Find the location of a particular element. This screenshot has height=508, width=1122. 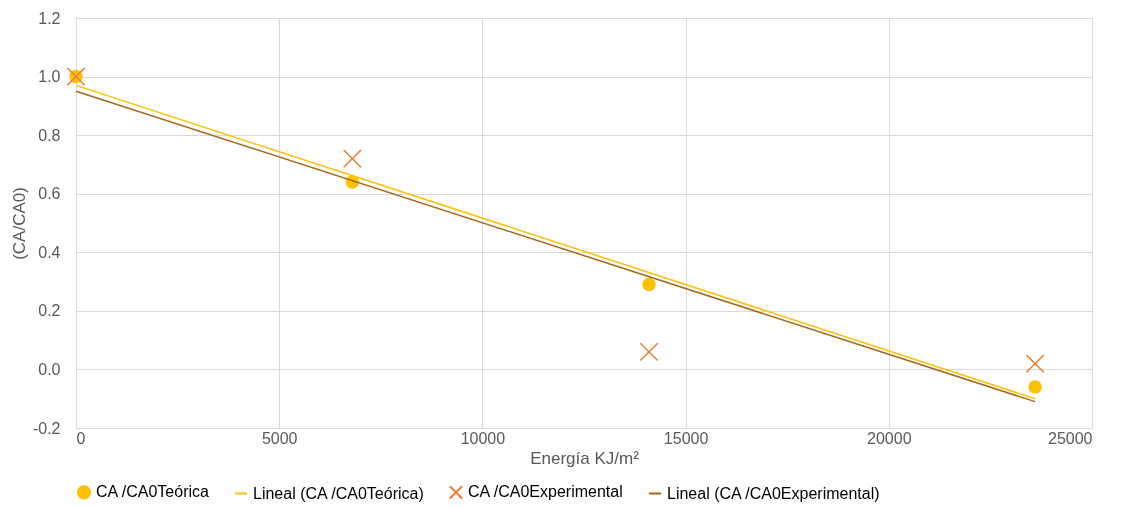

y-tick-label: -0.2 is located at coordinates (46, 428).